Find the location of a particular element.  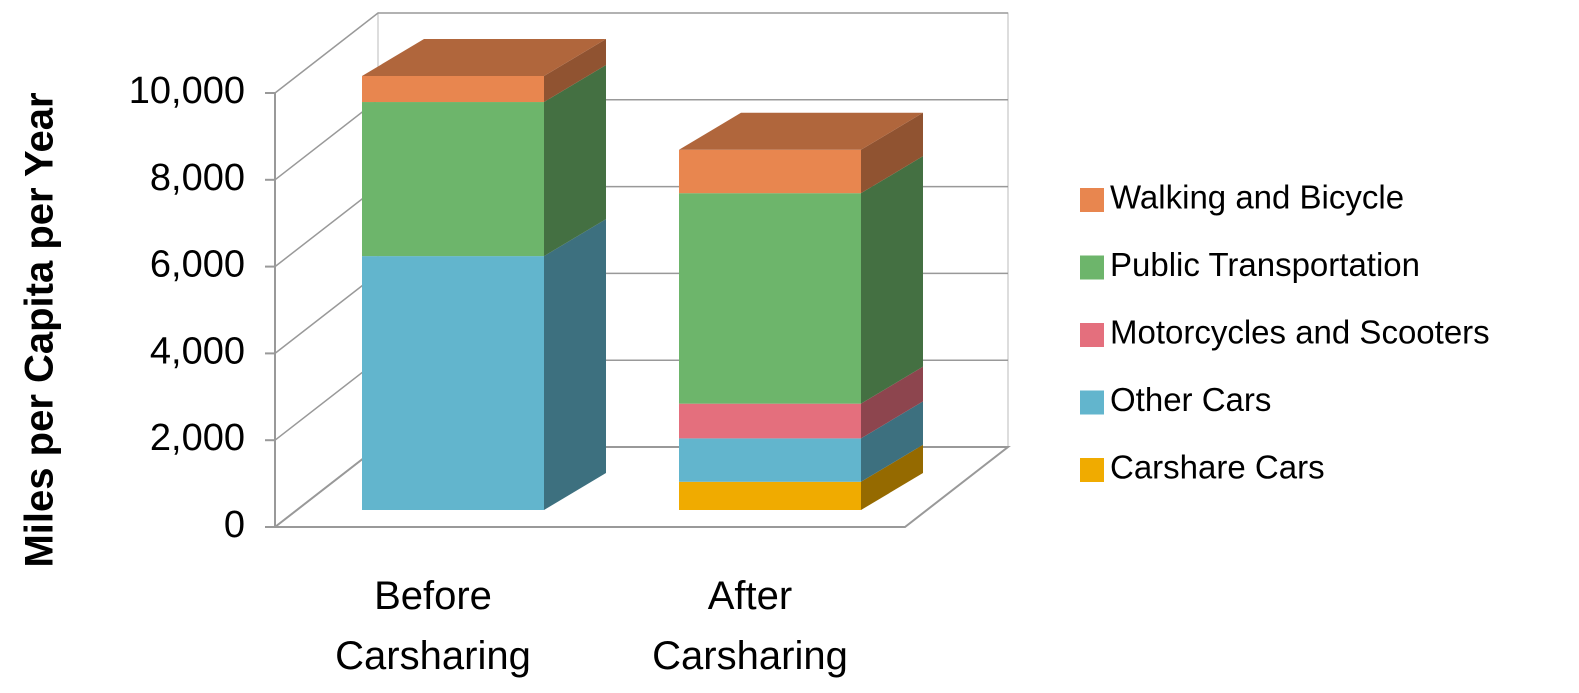

legend-label: Walking and Bicycle is located at coordinates (1257, 197).